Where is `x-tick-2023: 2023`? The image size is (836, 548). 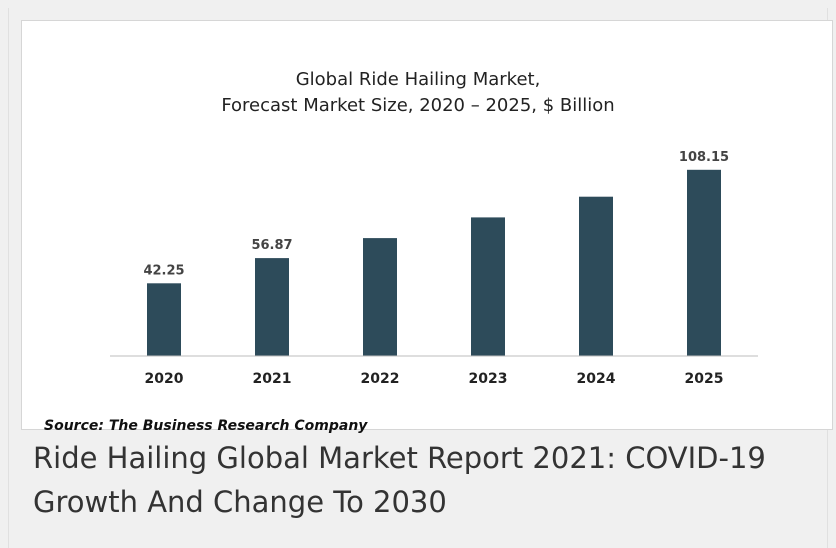 x-tick-2023: 2023 is located at coordinates (488, 379).